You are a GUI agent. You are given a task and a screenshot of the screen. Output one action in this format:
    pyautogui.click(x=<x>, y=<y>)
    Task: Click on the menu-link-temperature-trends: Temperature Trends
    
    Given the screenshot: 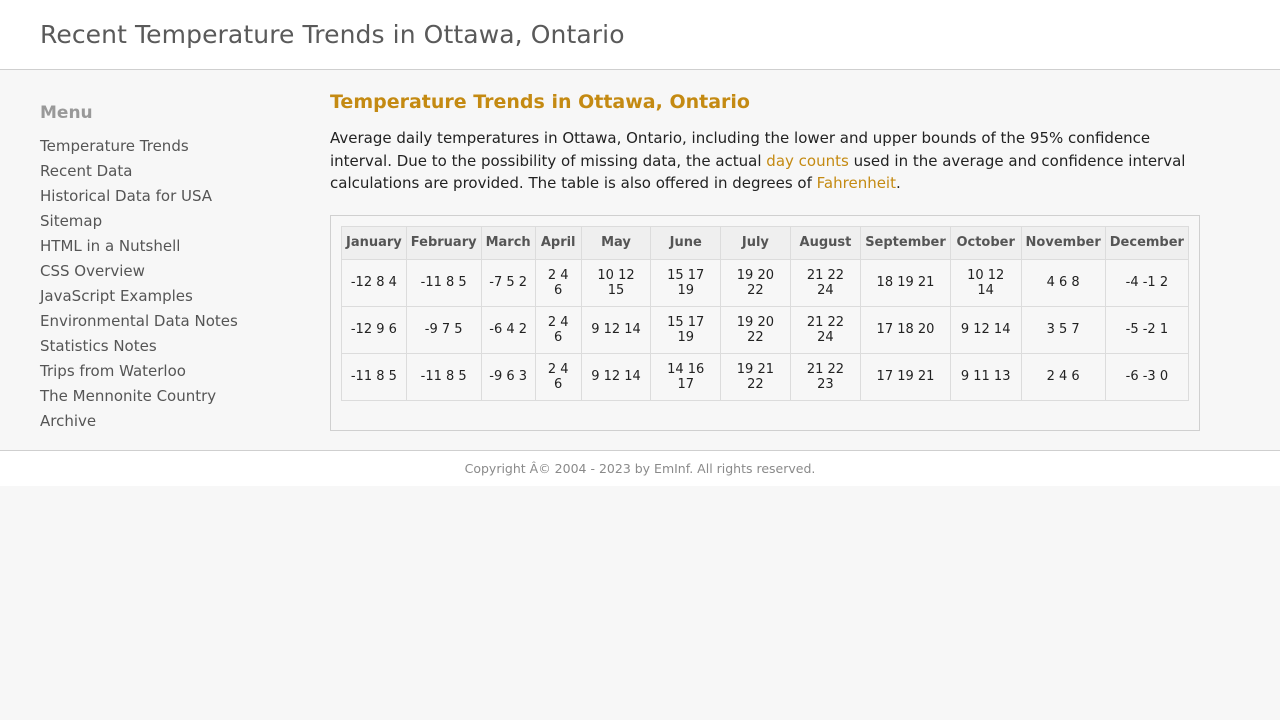 What is the action you would take?
    pyautogui.click(x=114, y=146)
    